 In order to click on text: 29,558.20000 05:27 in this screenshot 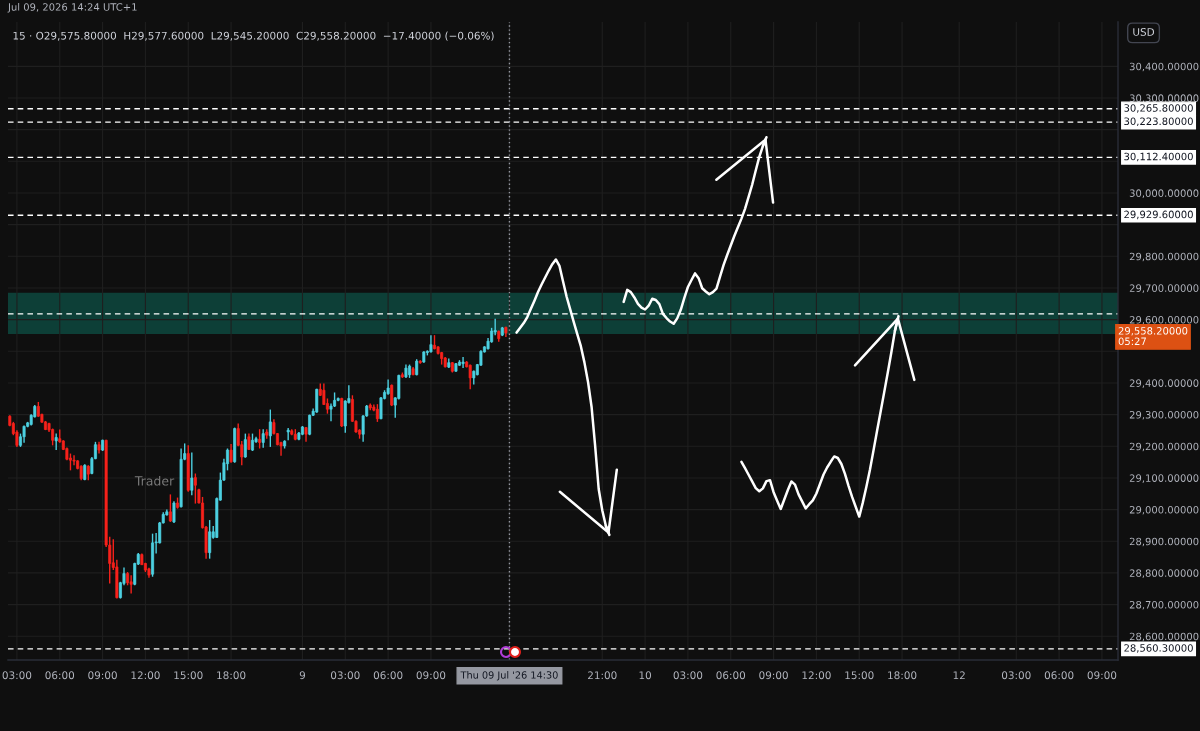, I will do `click(1153, 336)`.